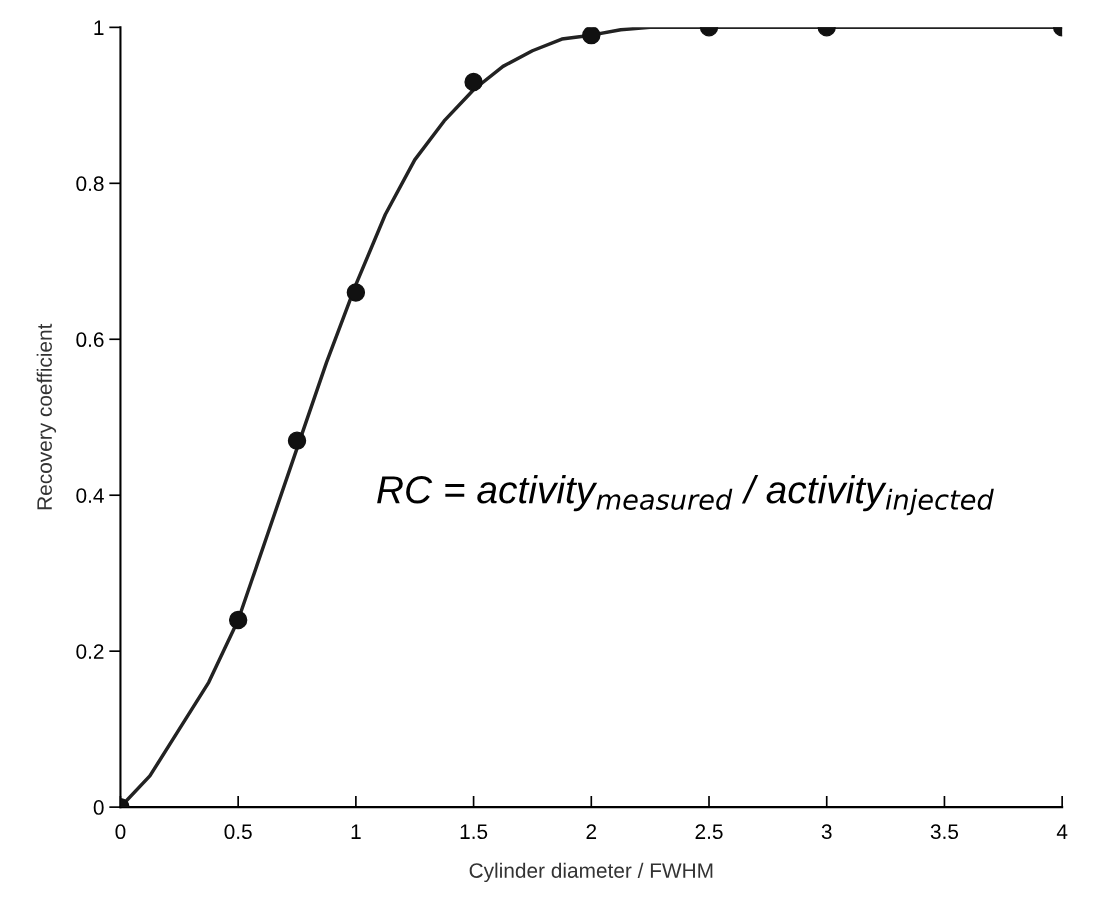 The height and width of the screenshot is (912, 1095). Describe the element at coordinates (591, 872) in the screenshot. I see `x-axis-title: Cylinder diameter / FWHM` at that location.